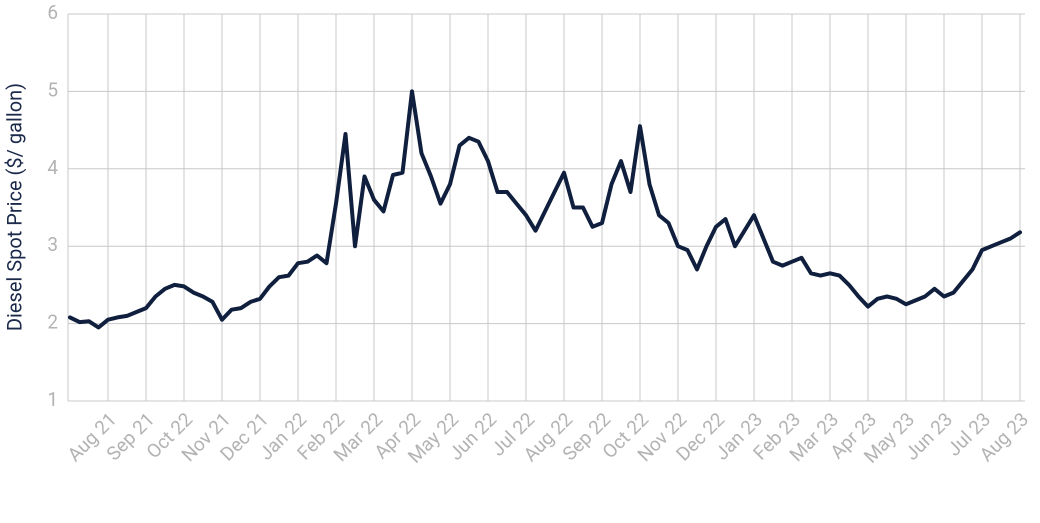 The width and height of the screenshot is (1040, 523). Describe the element at coordinates (52, 244) in the screenshot. I see `y-tick-label: 3` at that location.